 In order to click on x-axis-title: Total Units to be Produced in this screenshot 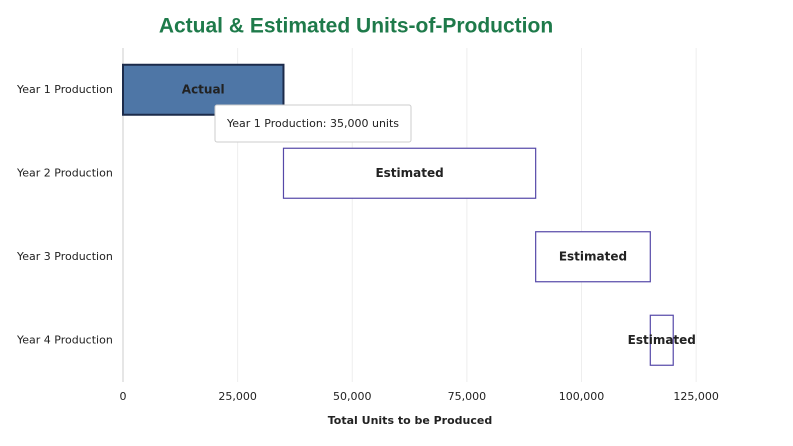, I will do `click(410, 420)`.